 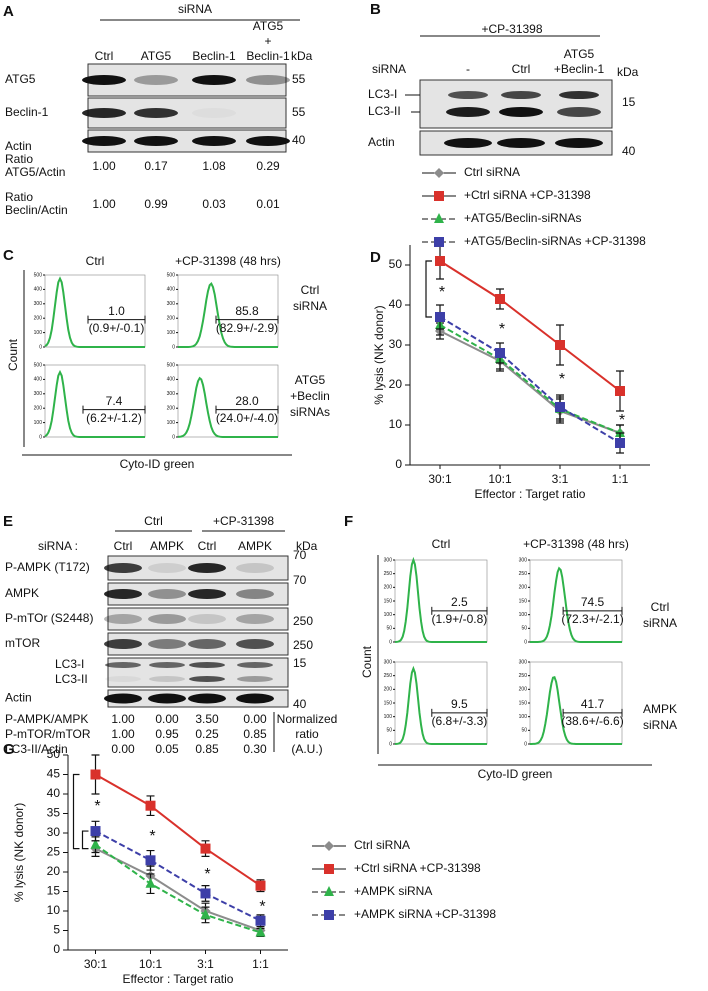 What do you see at coordinates (468, 69) in the screenshot?
I see `lane-label: -` at bounding box center [468, 69].